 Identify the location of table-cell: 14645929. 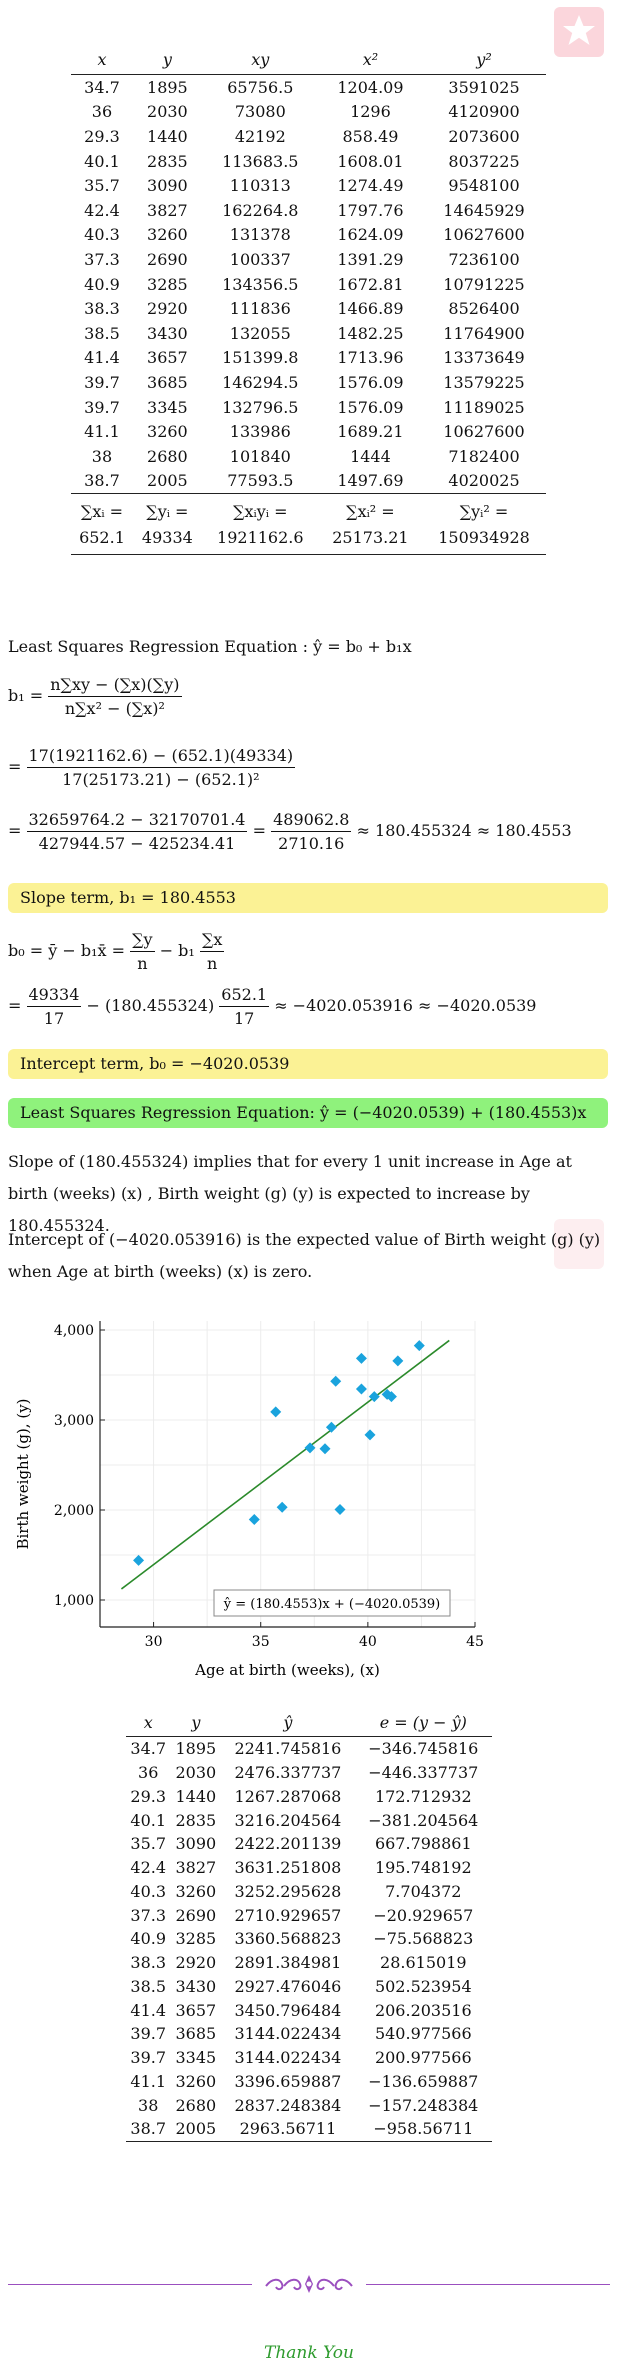
(484, 210).